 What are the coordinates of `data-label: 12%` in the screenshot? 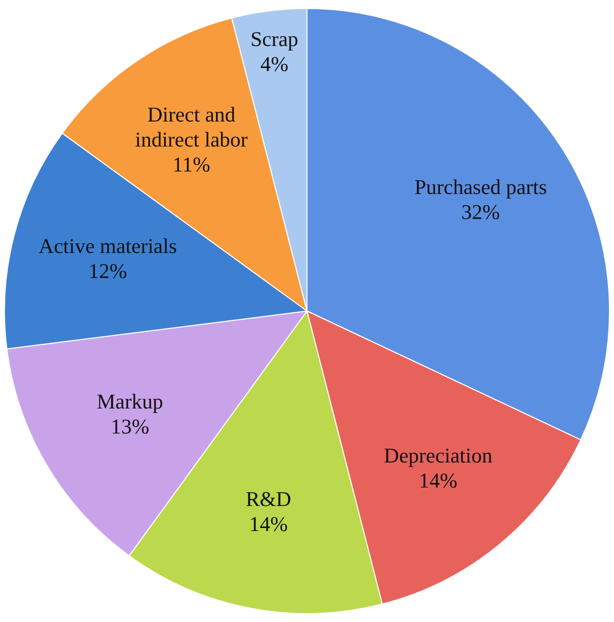 It's located at (108, 270).